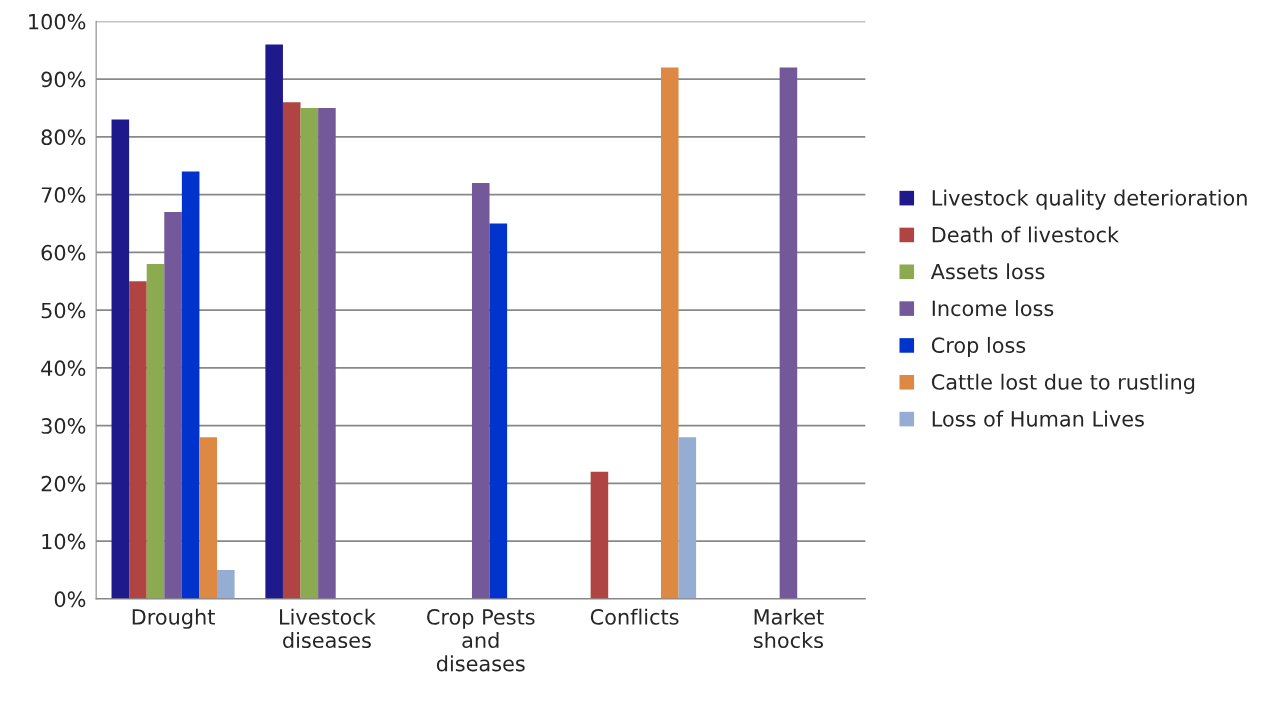 Image resolution: width=1282 pixels, height=713 pixels. What do you see at coordinates (63, 195) in the screenshot?
I see `y-tick-label: 70%` at bounding box center [63, 195].